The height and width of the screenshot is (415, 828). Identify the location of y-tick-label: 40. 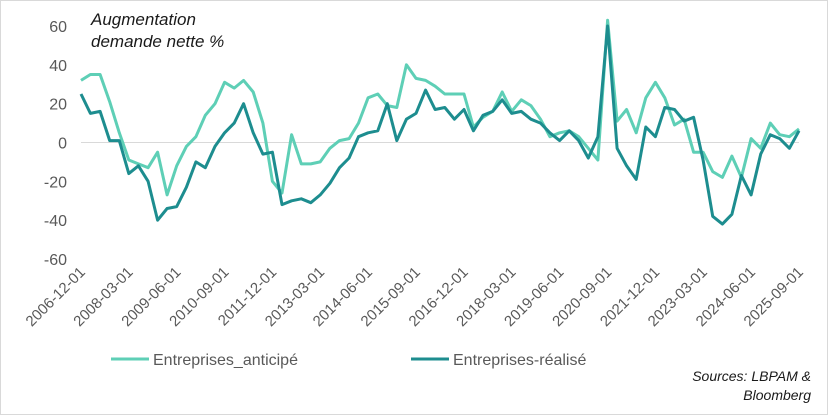
(58, 66).